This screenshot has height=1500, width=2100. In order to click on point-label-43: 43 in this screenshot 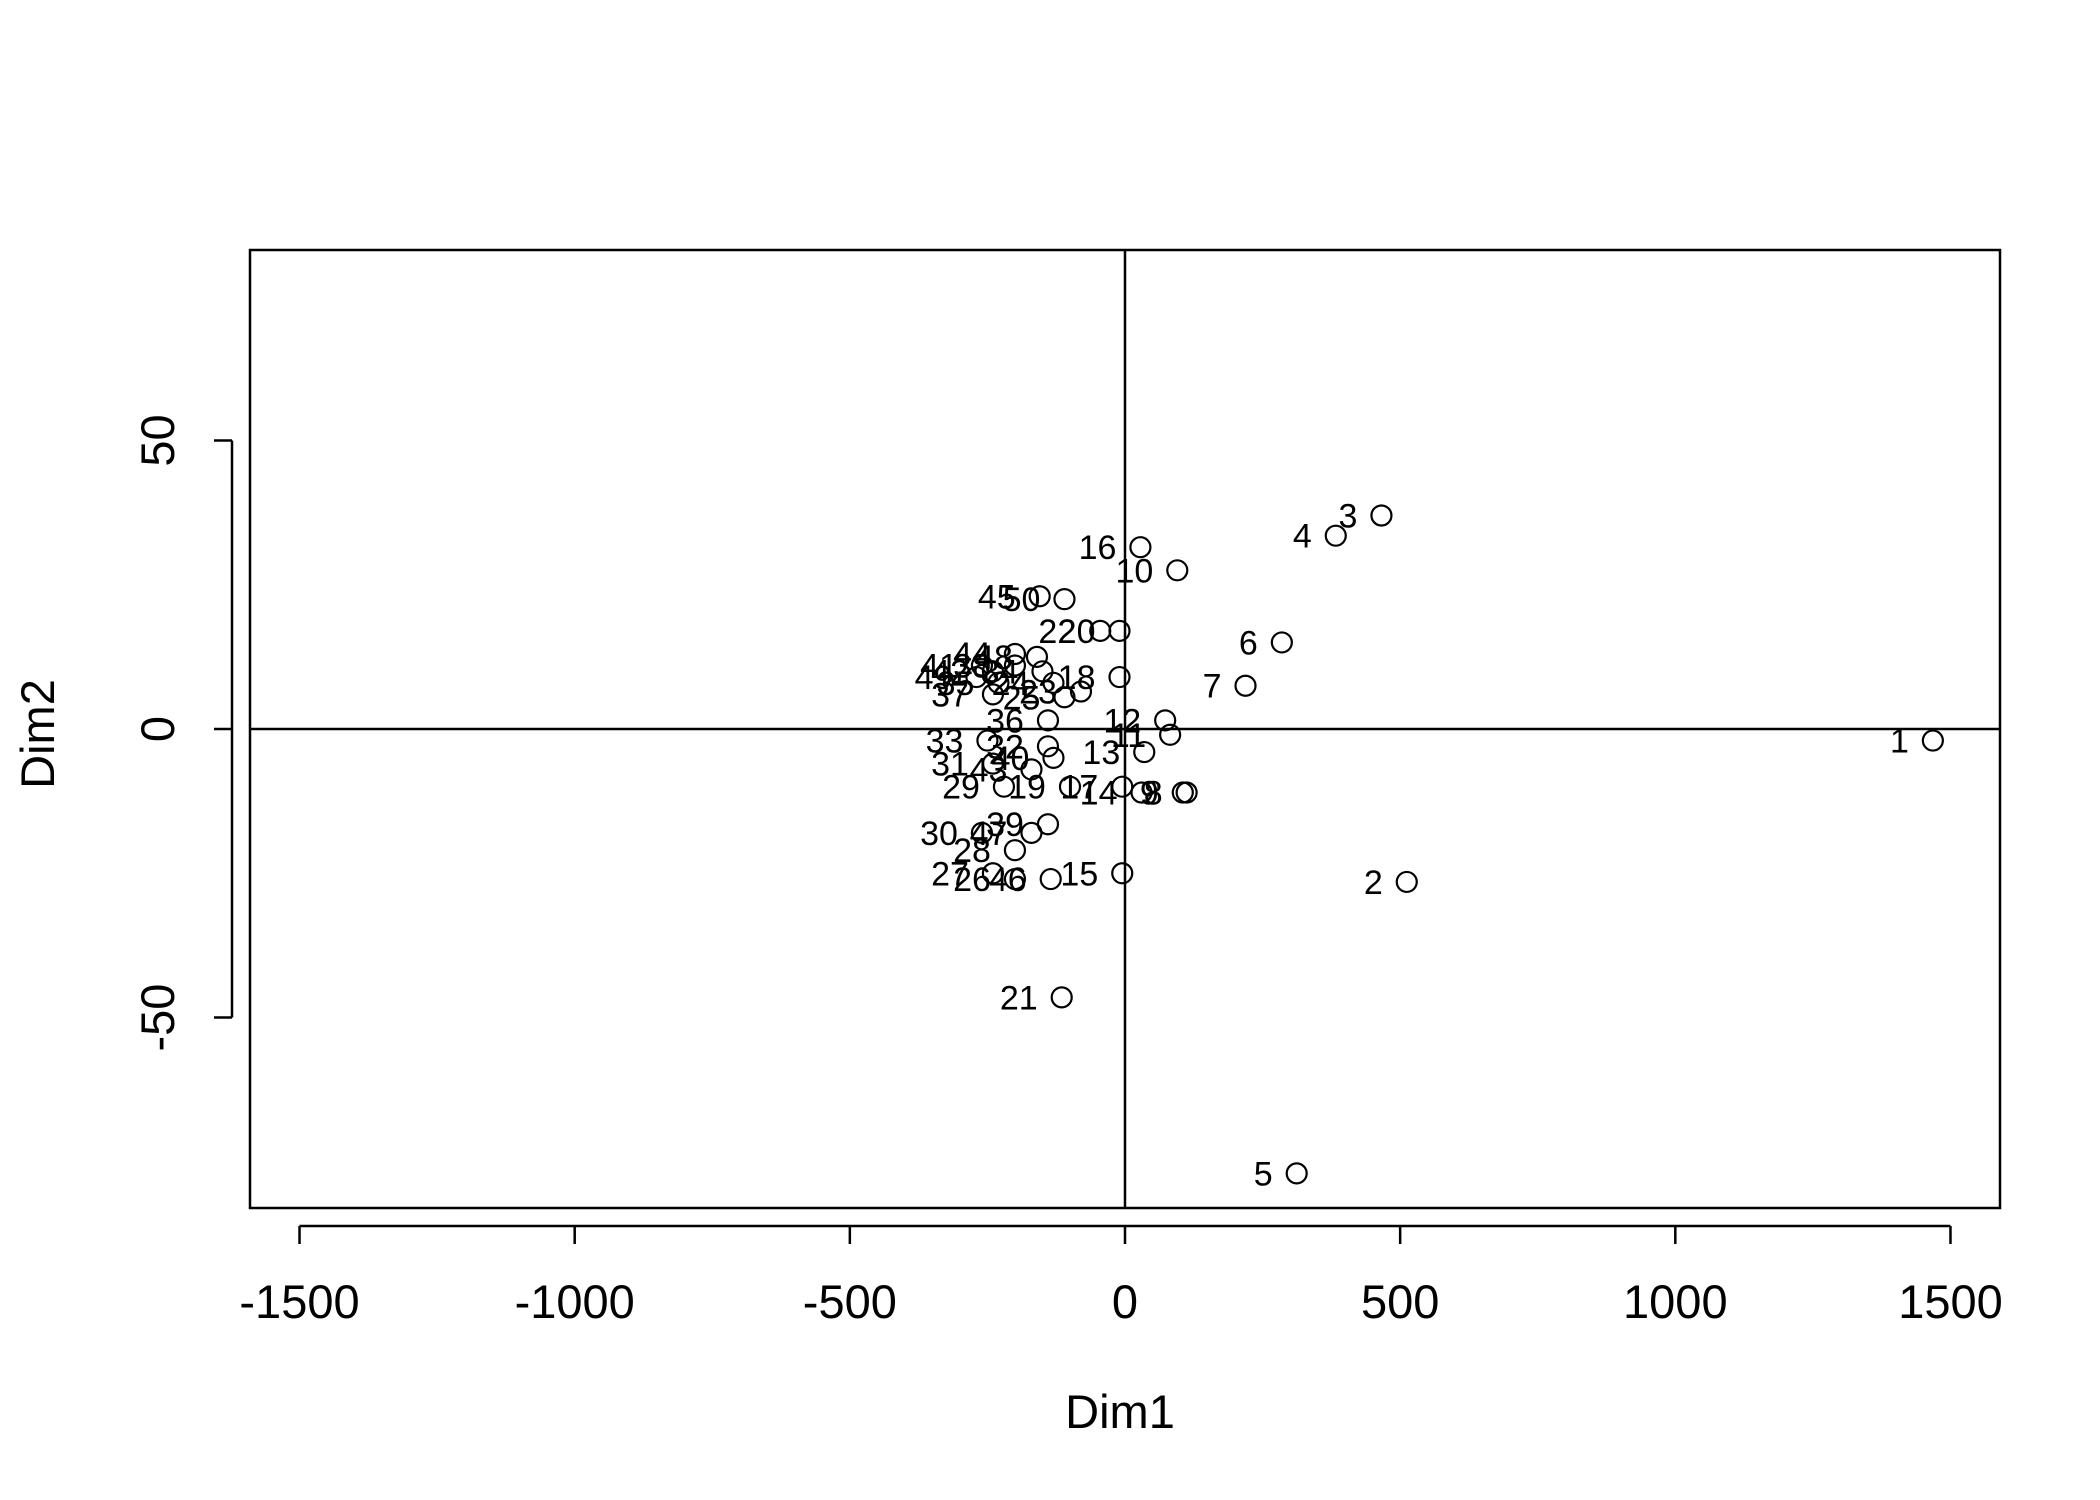, I will do `click(989, 770)`.